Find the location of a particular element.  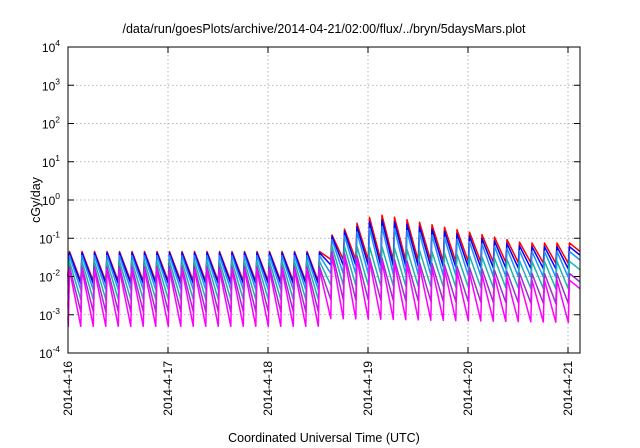

y-tick-exponent: 2 is located at coordinates (57, 120).